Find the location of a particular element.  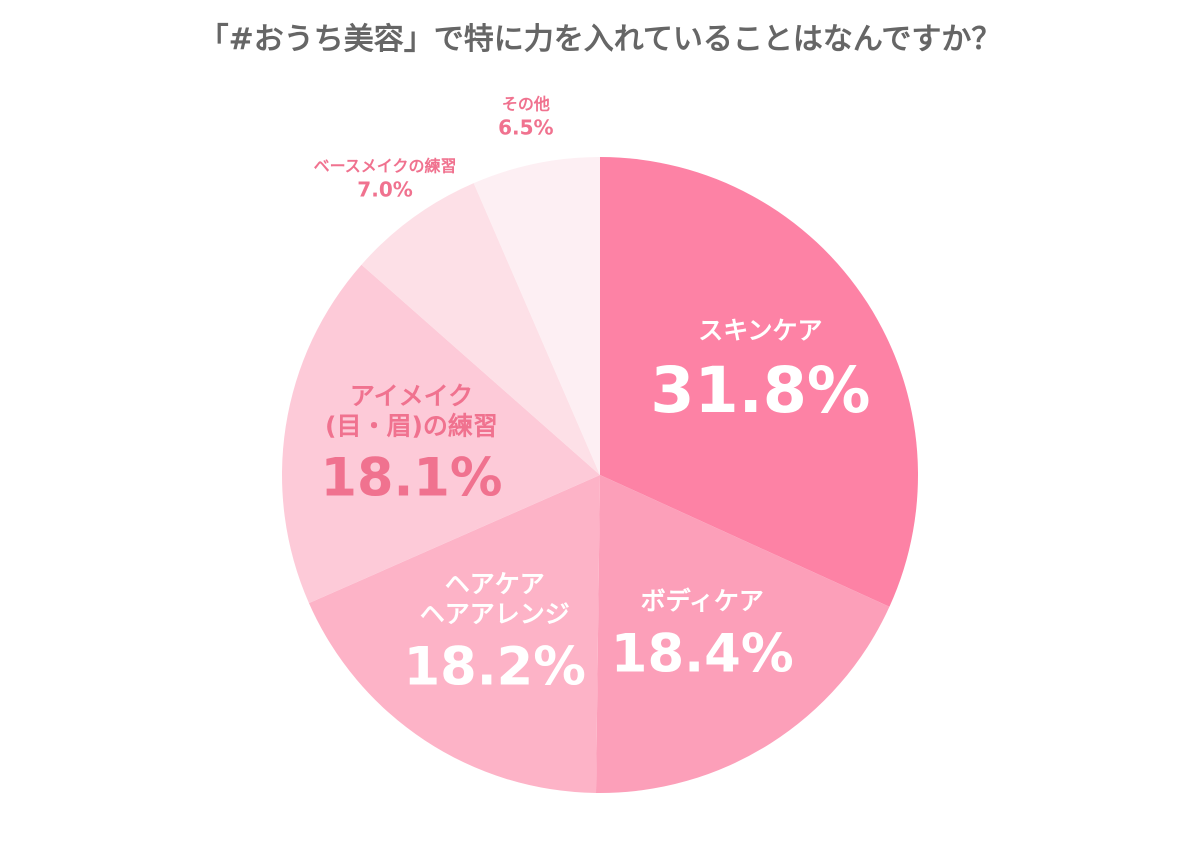

value-label: 18.1% is located at coordinates (411, 478).